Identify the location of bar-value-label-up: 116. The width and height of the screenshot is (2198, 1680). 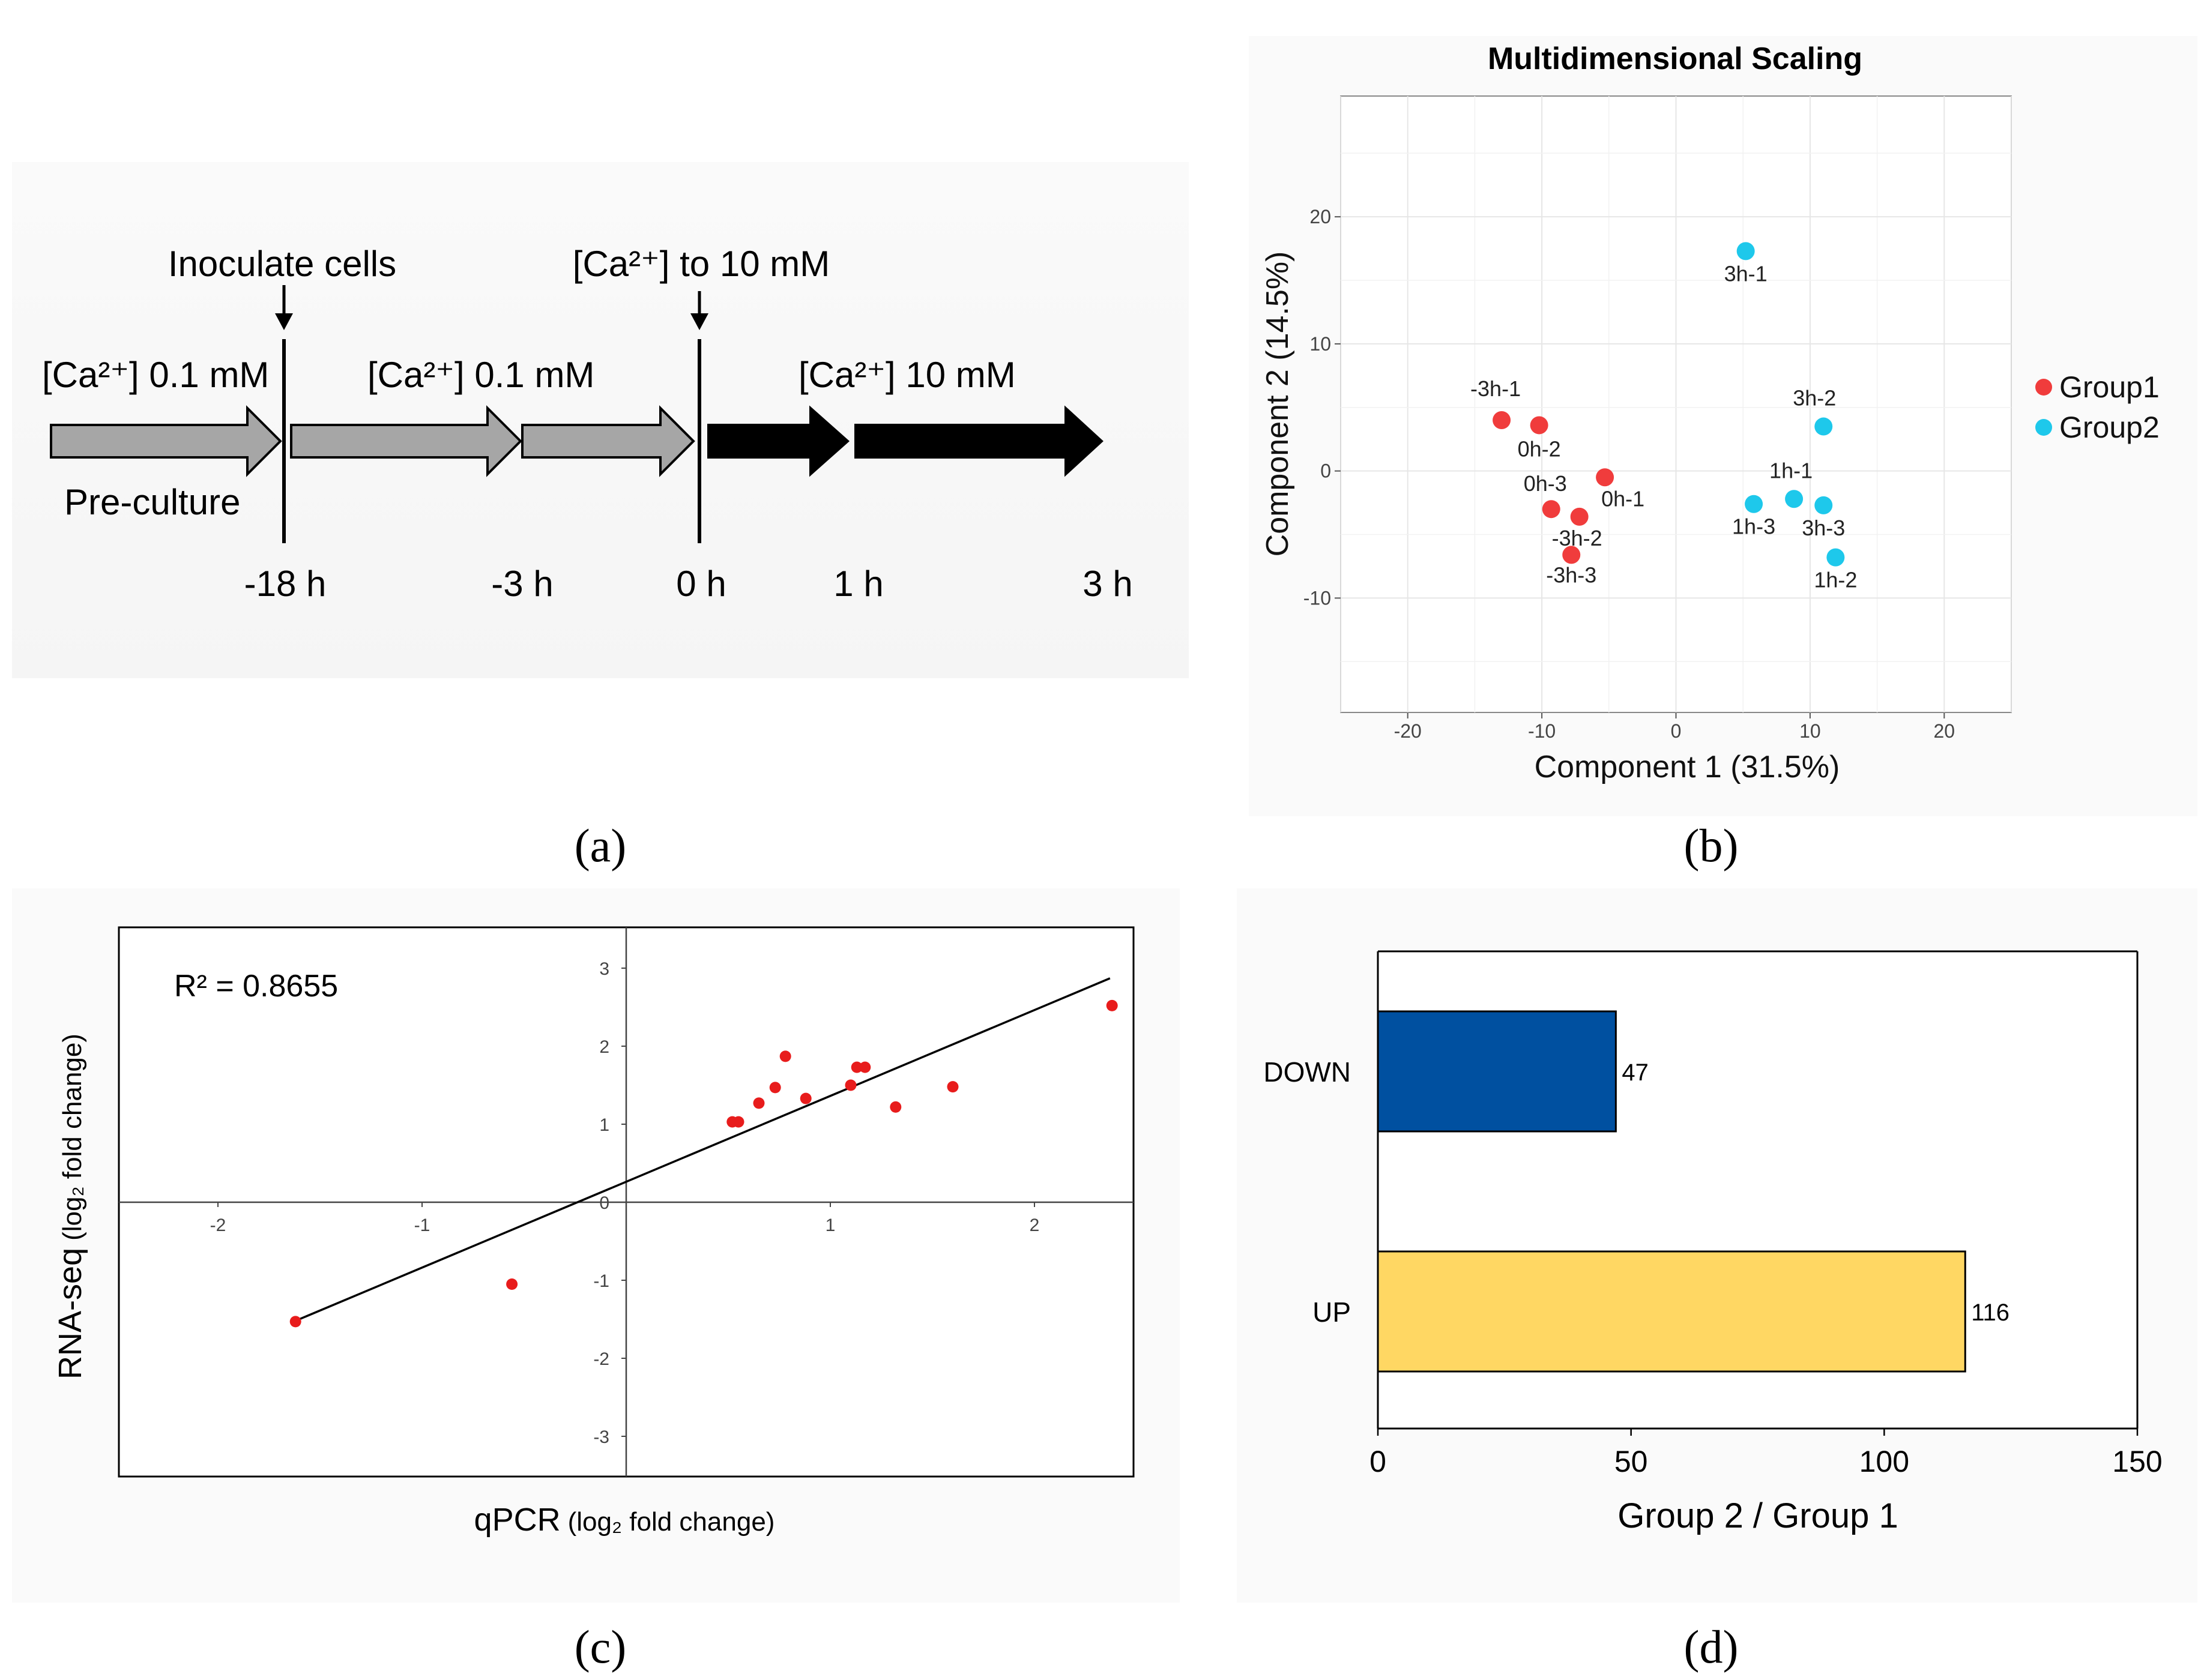
(1990, 1312).